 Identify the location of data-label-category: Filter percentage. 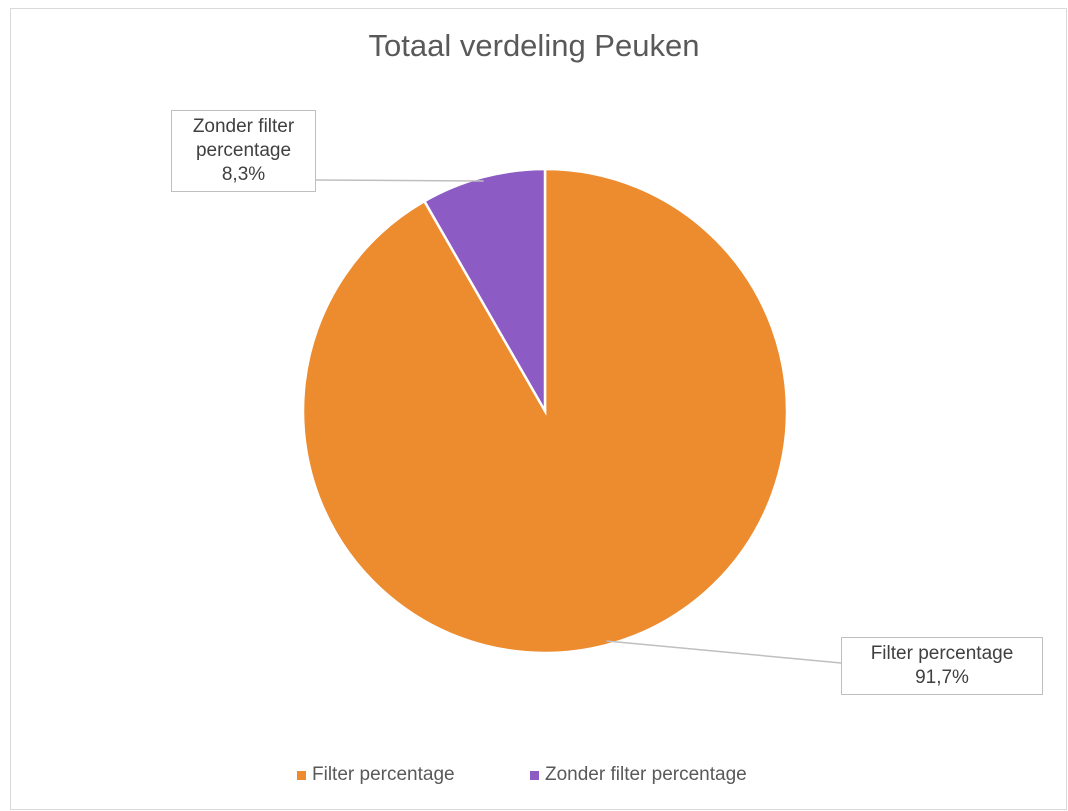
(942, 653).